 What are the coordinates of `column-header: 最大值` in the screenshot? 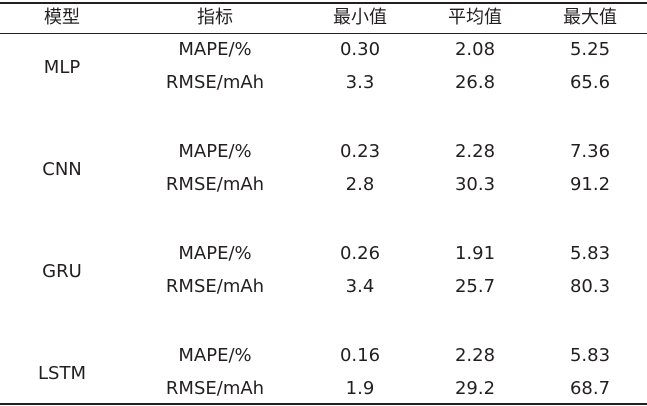 It's located at (590, 17).